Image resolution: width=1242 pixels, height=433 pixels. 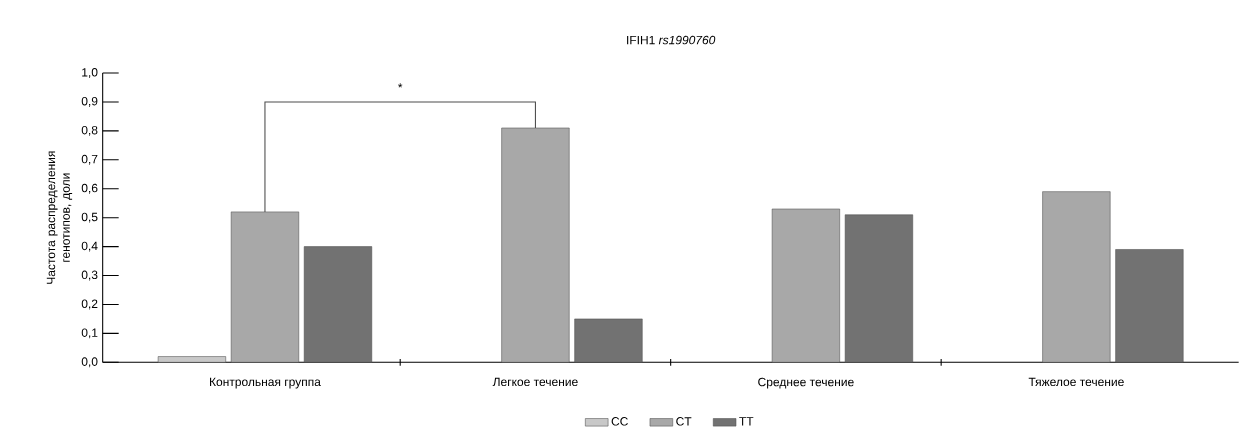 I want to click on x-tick-label: Легкое течение, so click(x=535, y=382).